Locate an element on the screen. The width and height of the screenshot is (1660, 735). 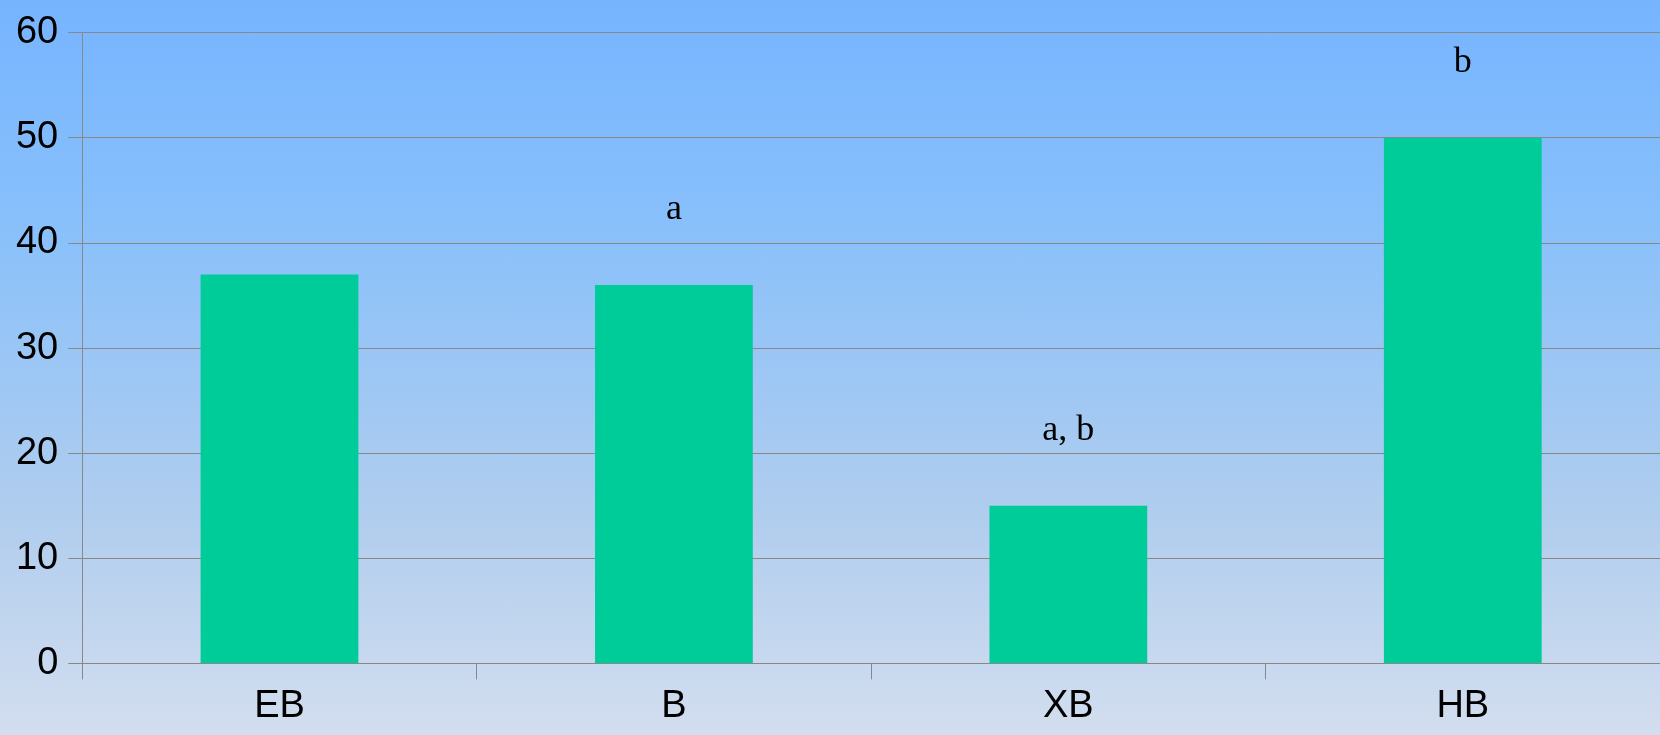
y-tick-label: 60 is located at coordinates (37, 30).